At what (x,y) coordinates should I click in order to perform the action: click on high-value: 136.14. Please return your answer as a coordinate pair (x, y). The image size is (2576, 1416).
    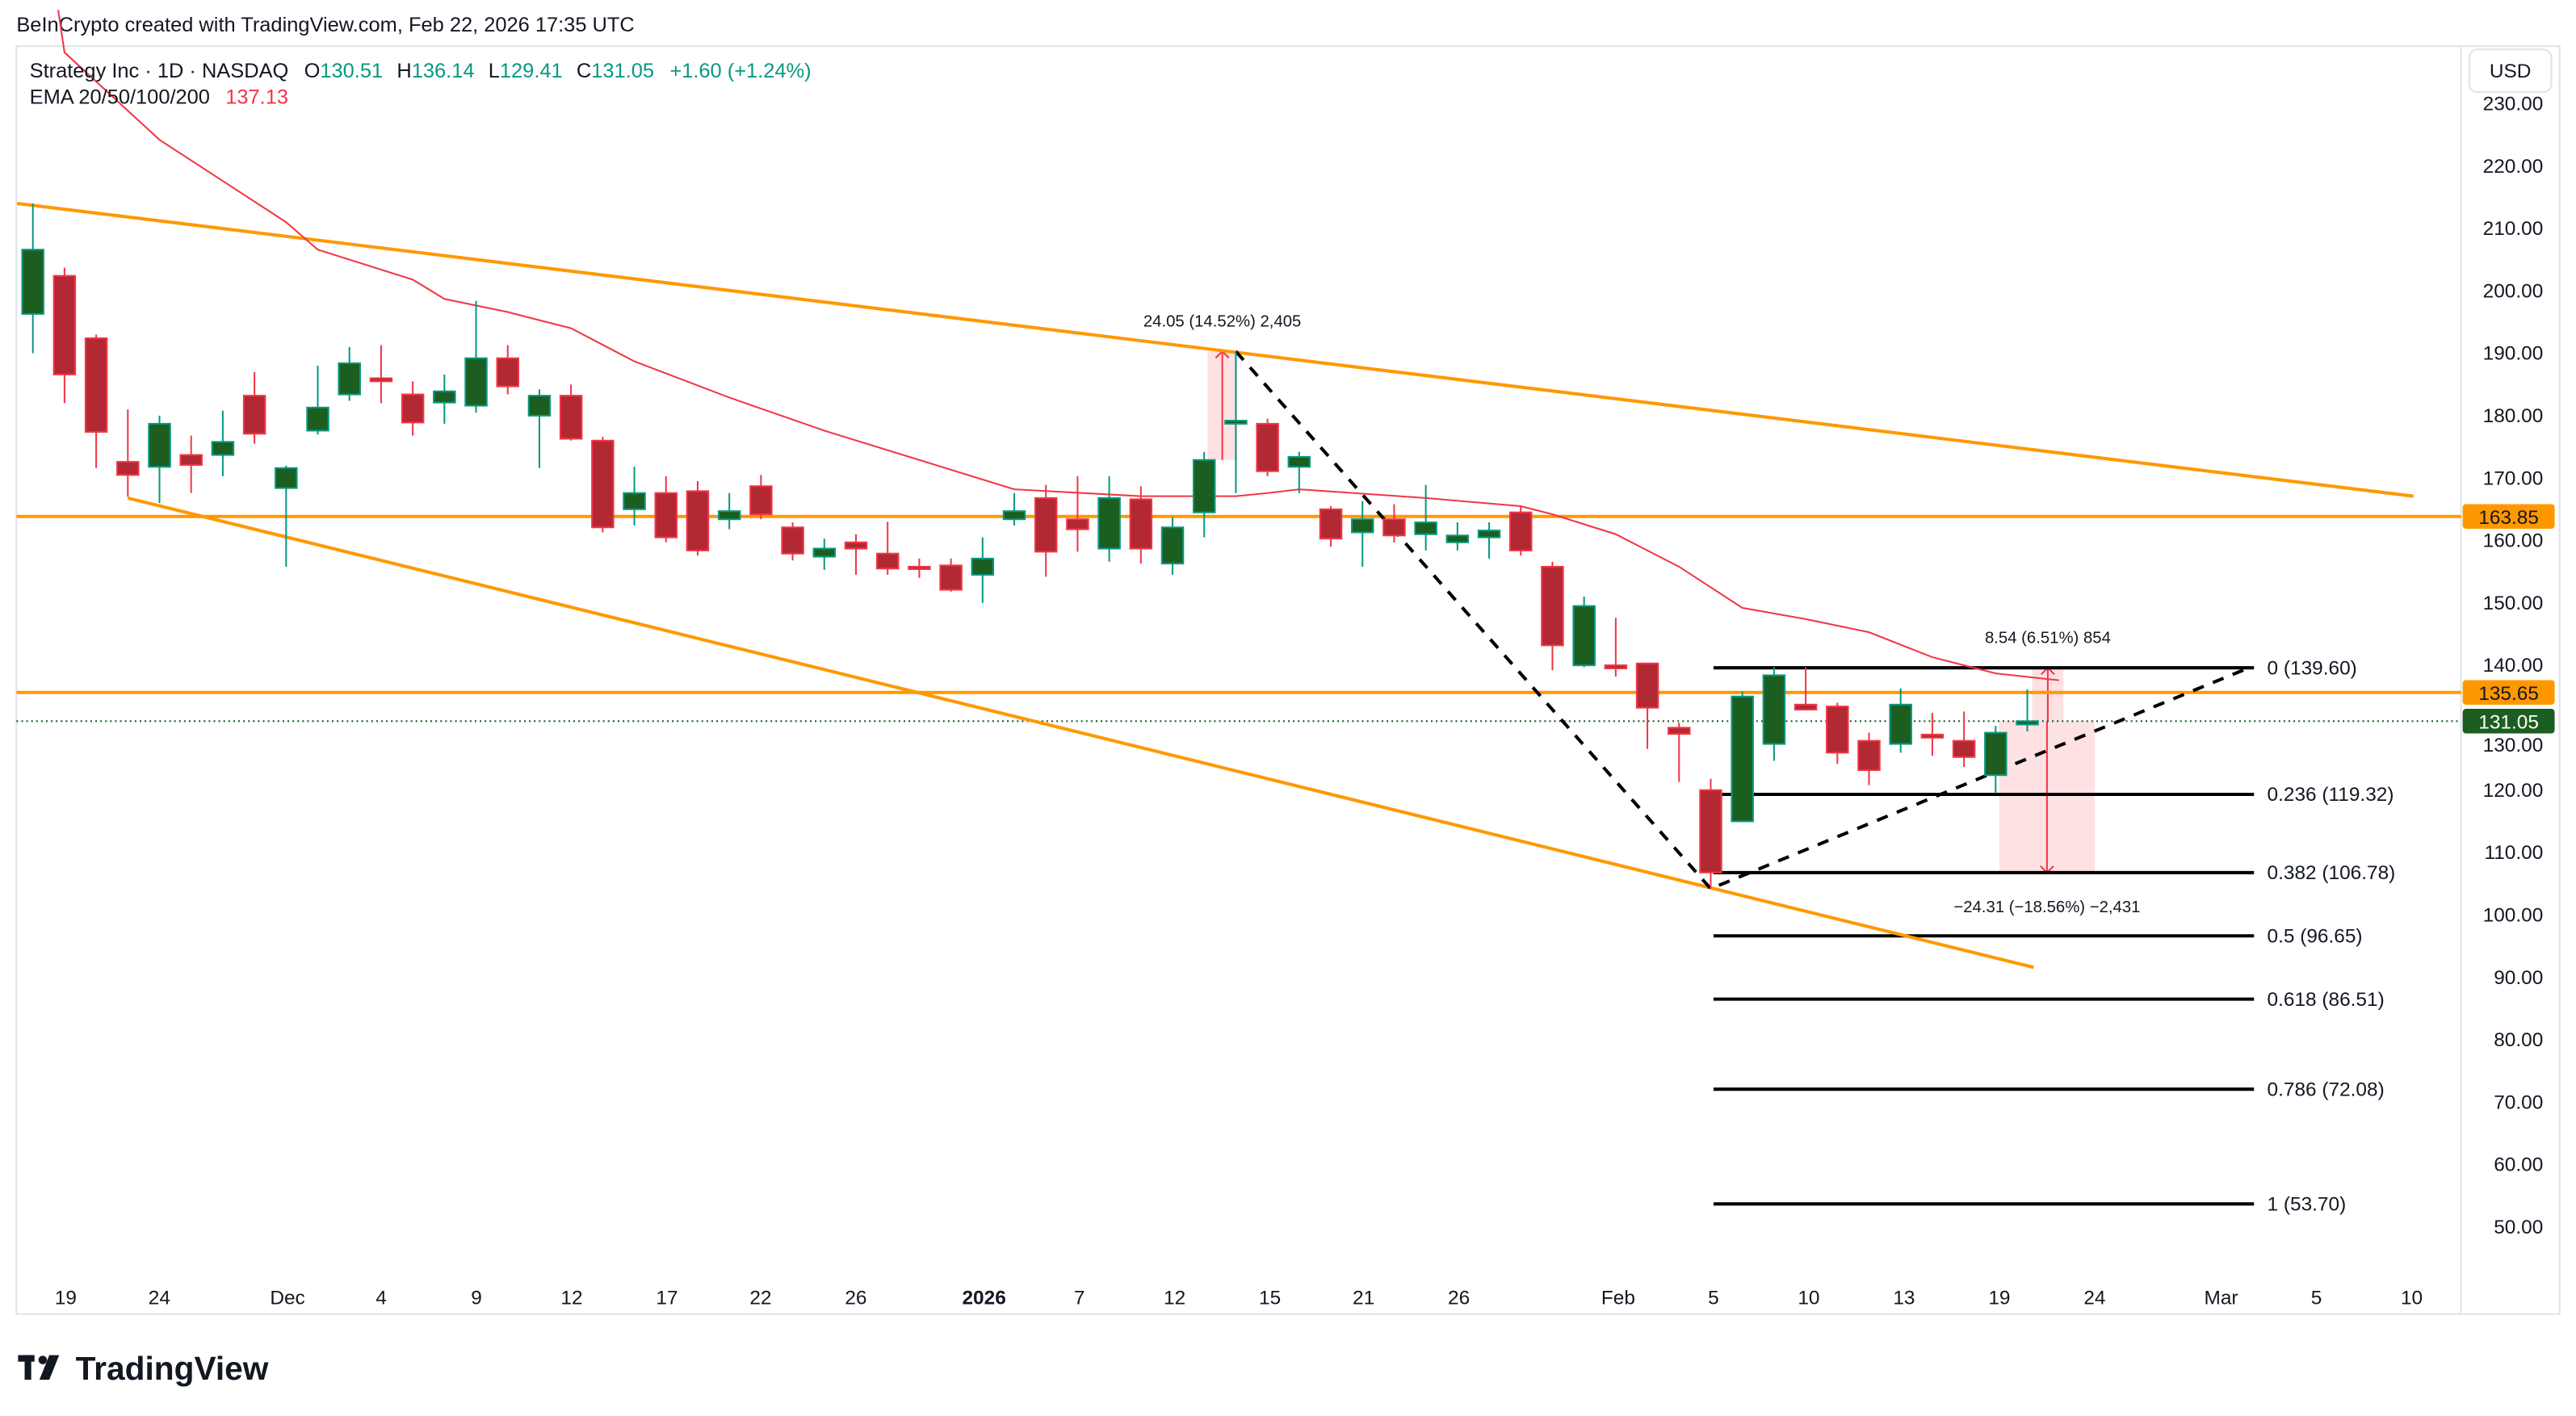
    Looking at the image, I should click on (443, 71).